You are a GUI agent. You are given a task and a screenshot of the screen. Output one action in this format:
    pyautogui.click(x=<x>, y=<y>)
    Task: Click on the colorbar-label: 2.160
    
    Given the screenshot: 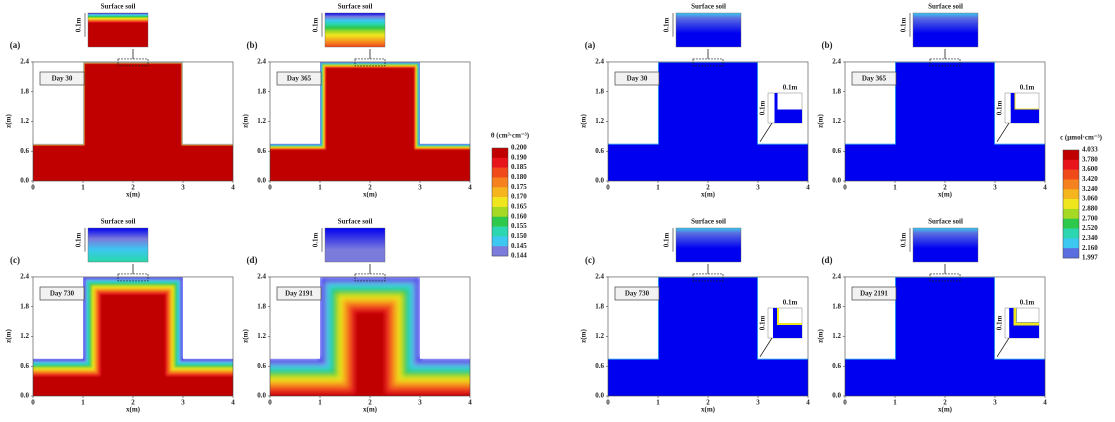 What is the action you would take?
    pyautogui.click(x=1090, y=248)
    